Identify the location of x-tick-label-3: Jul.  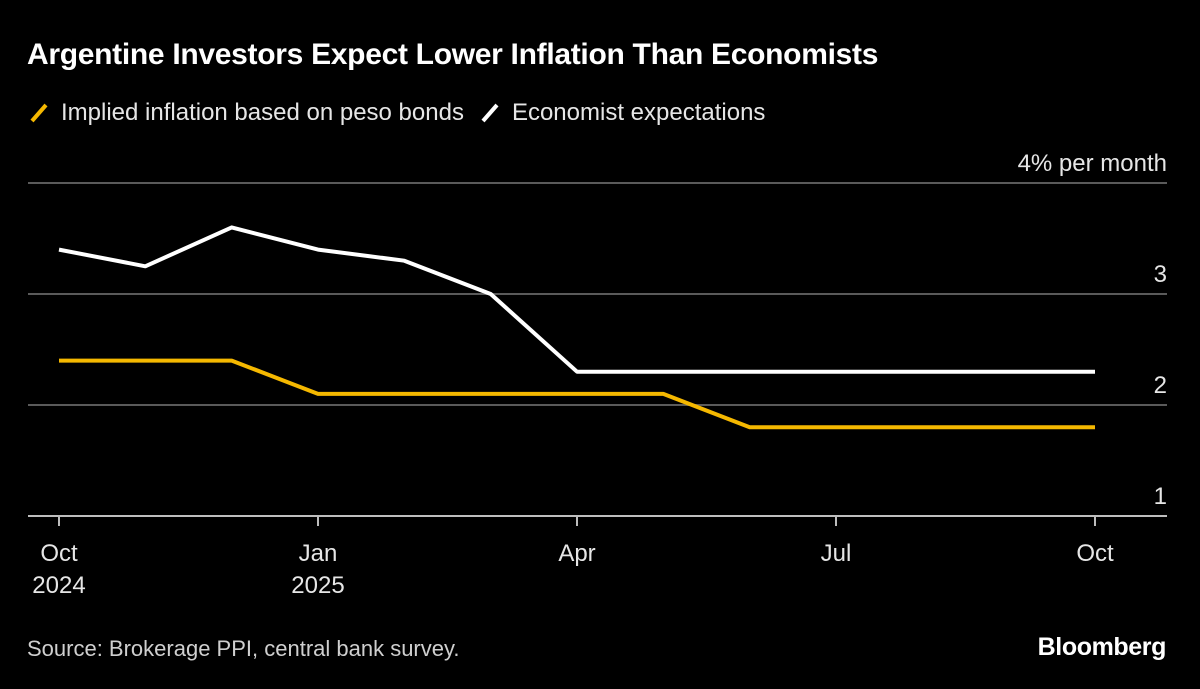
(836, 553).